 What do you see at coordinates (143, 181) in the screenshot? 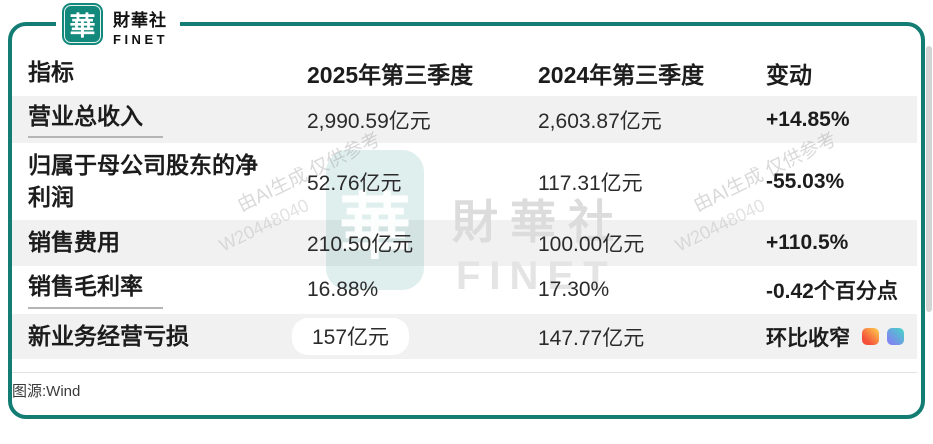
I see `row-label: 归属于母公司股东的净利润` at bounding box center [143, 181].